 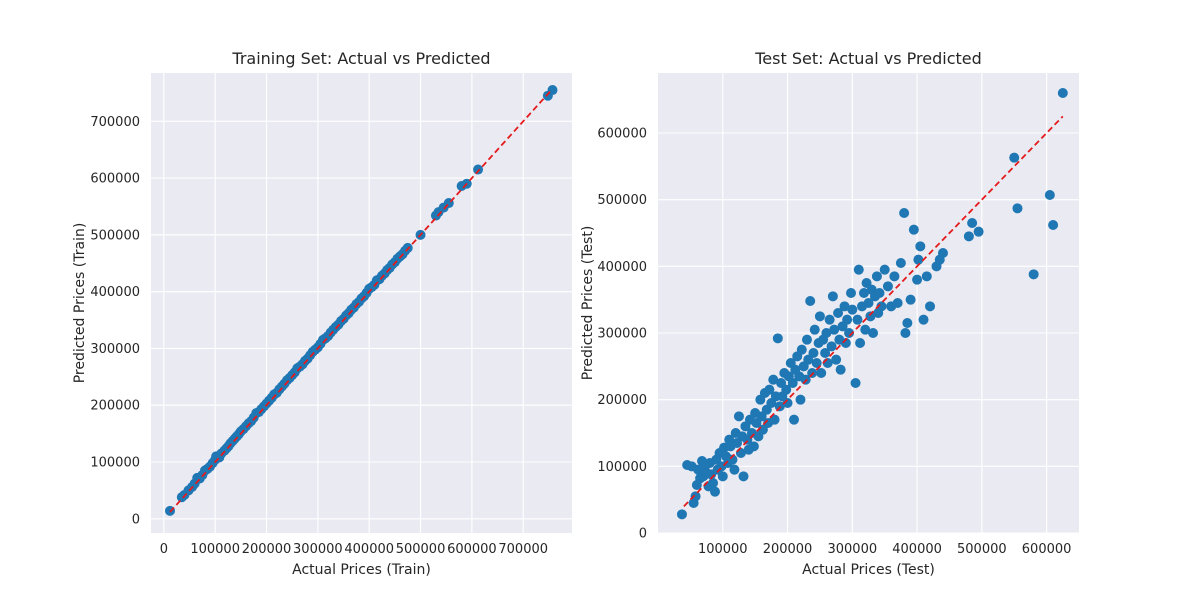 I want to click on train-x-tick-label: 300000, so click(x=318, y=549).